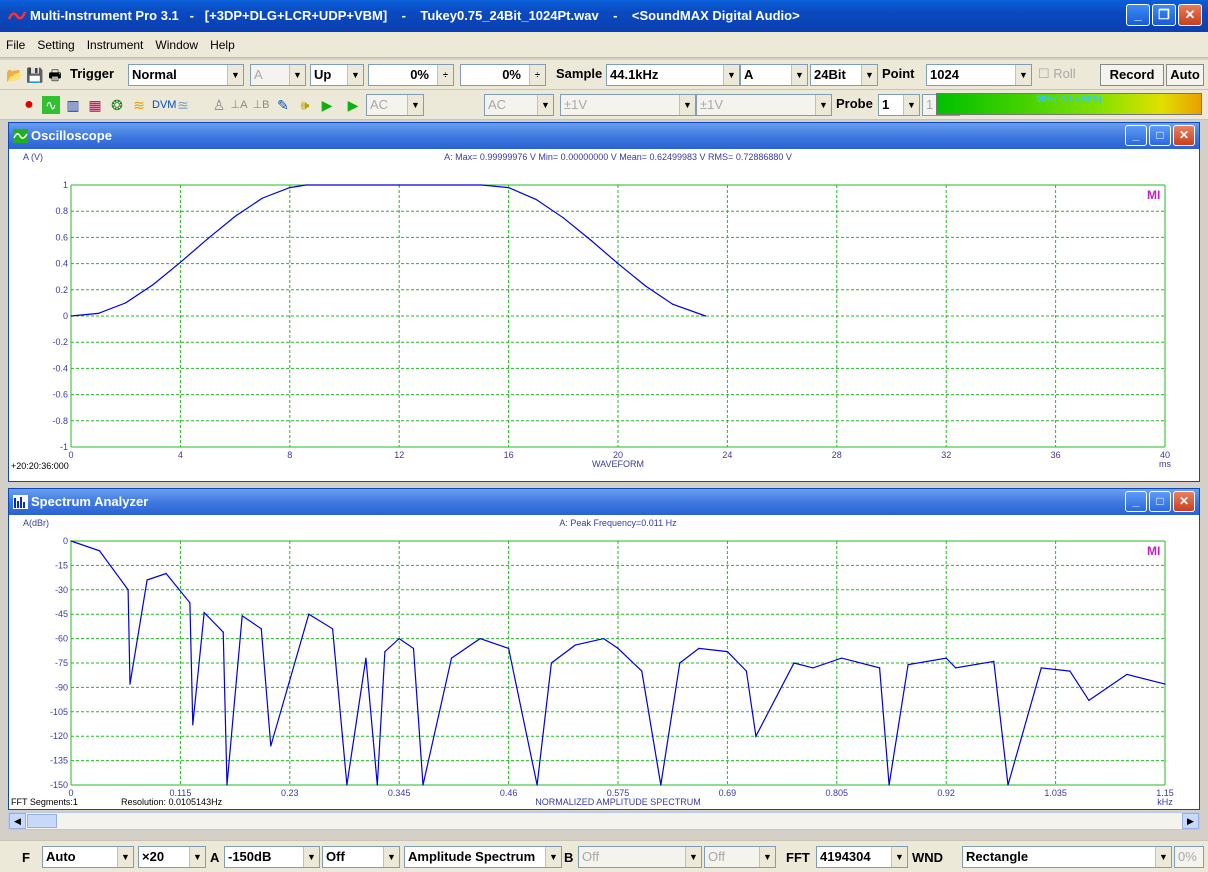 Image resolution: width=1208 pixels, height=872 pixels. Describe the element at coordinates (92, 73) in the screenshot. I see `trigger-label: Trigger` at that location.